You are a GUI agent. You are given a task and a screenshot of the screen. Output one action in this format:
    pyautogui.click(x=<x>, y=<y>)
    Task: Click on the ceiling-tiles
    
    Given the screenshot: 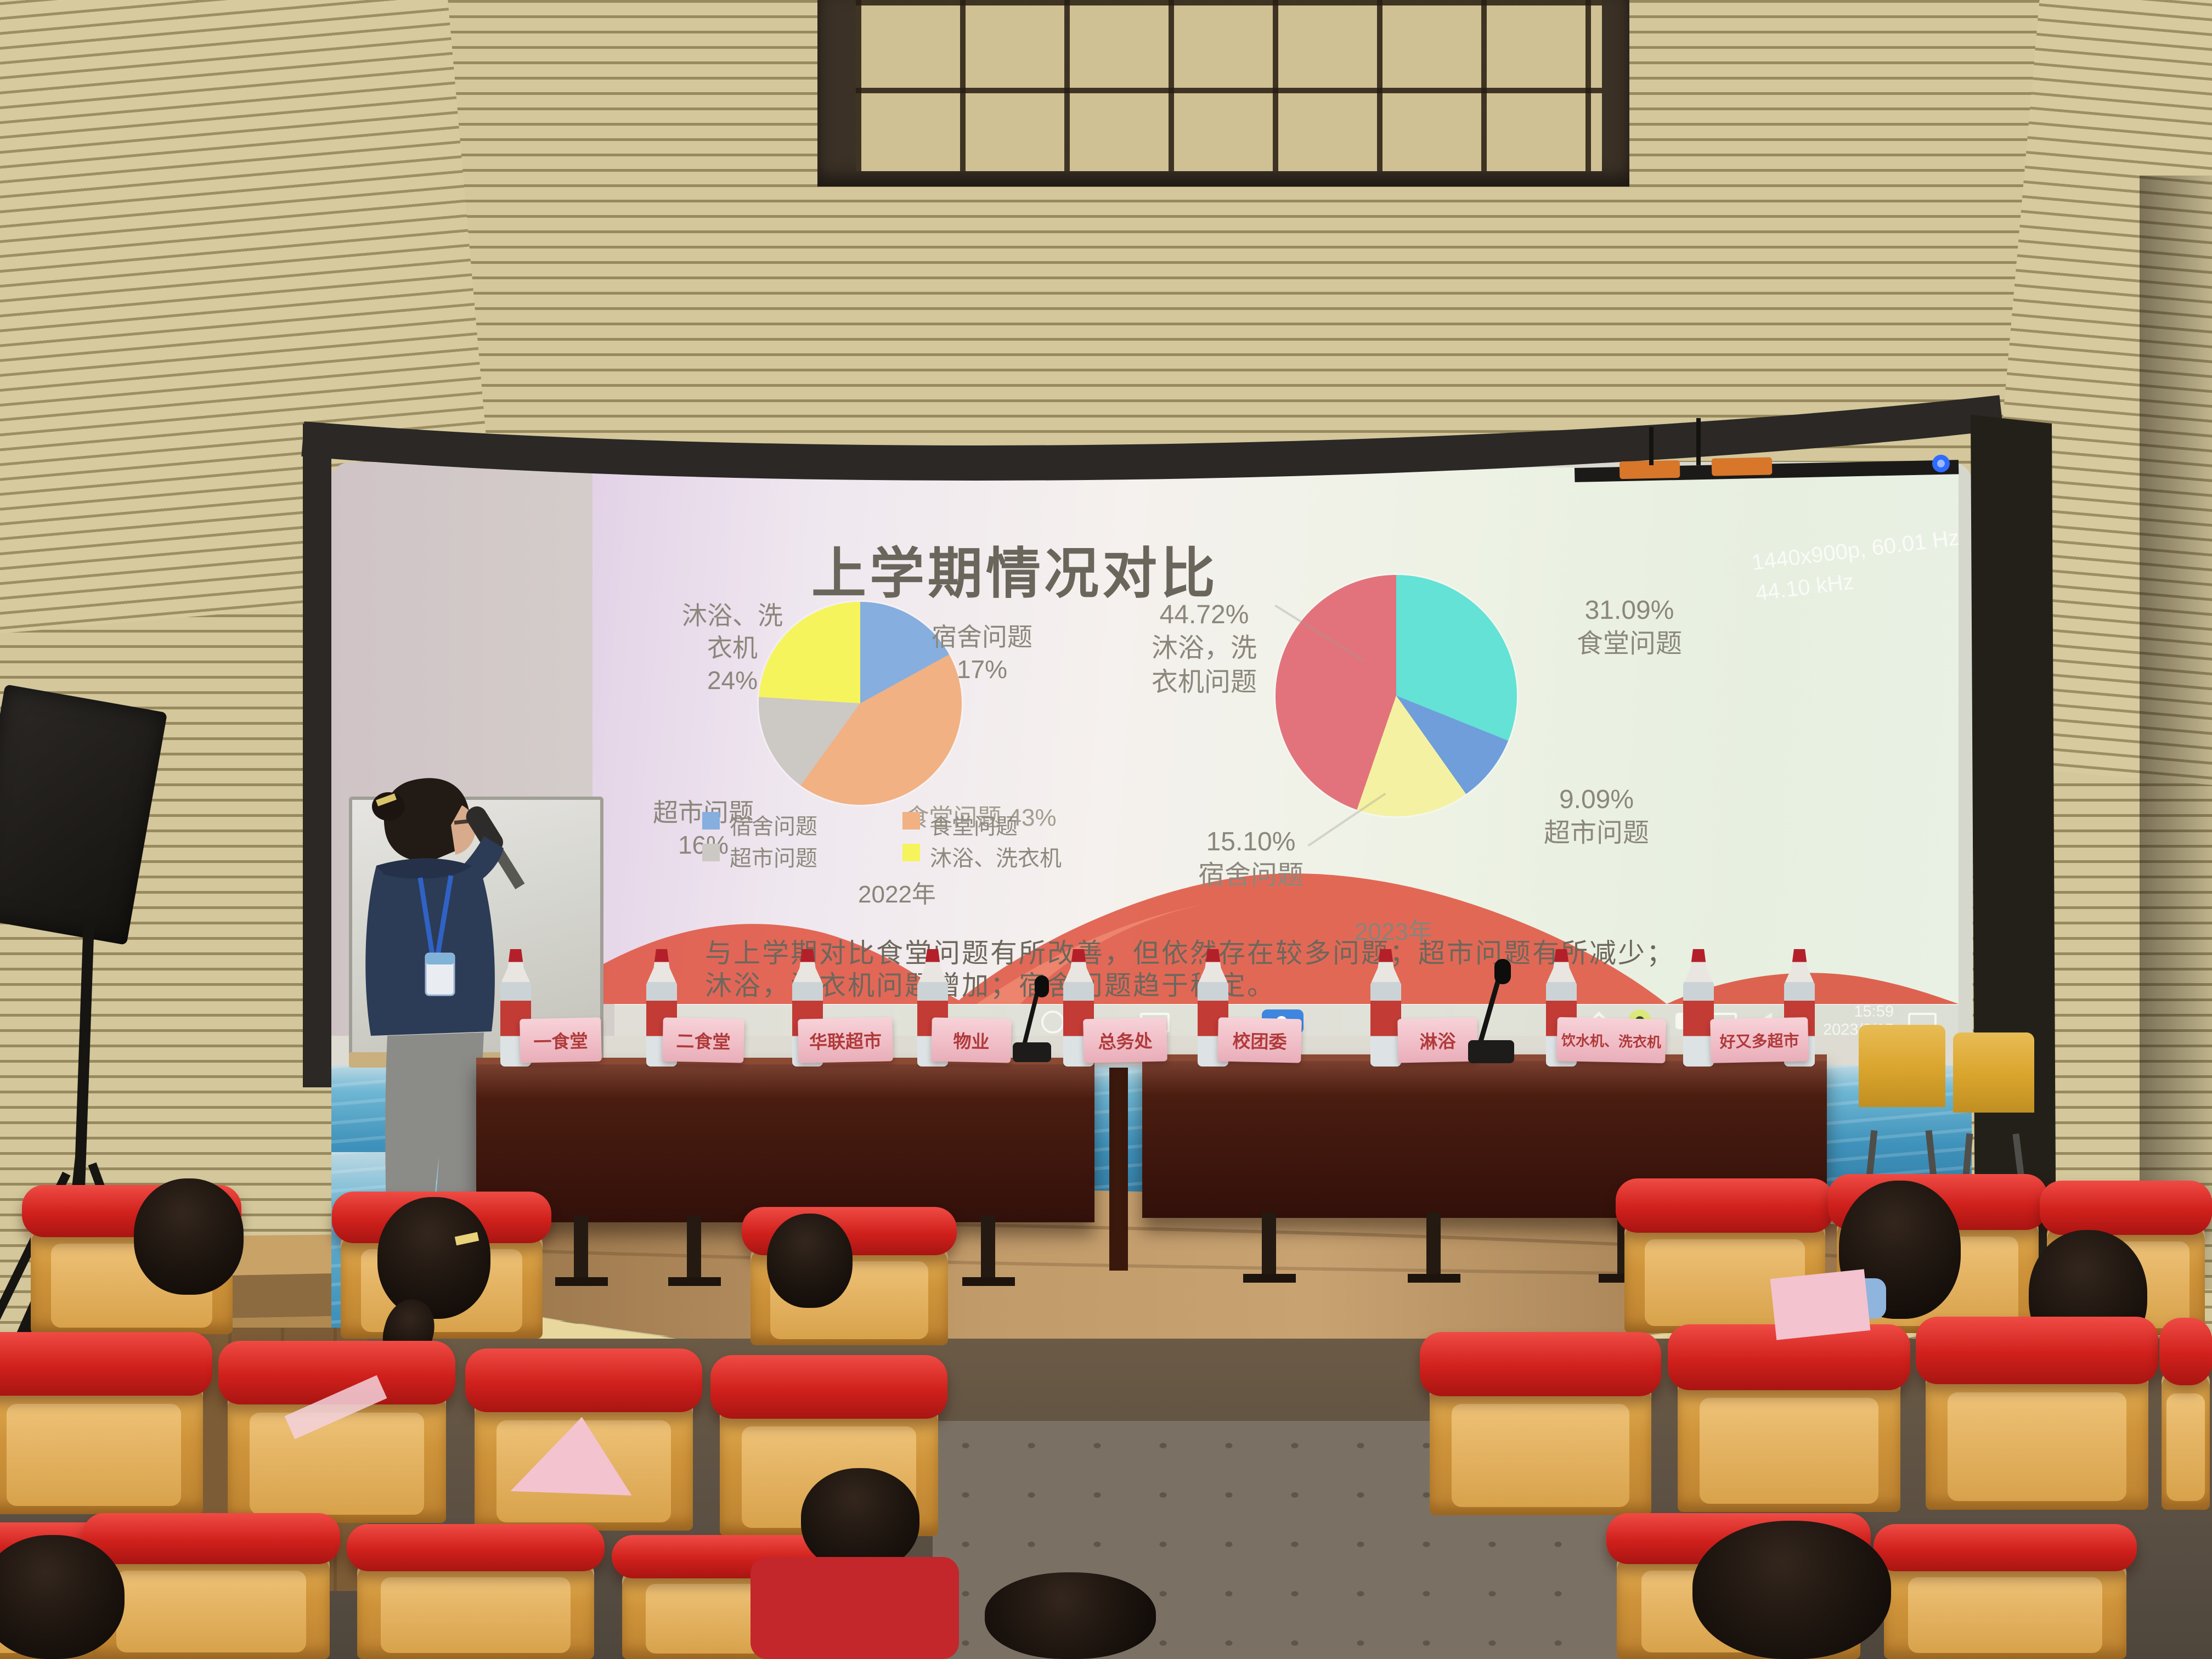 What is the action you would take?
    pyautogui.click(x=1229, y=85)
    